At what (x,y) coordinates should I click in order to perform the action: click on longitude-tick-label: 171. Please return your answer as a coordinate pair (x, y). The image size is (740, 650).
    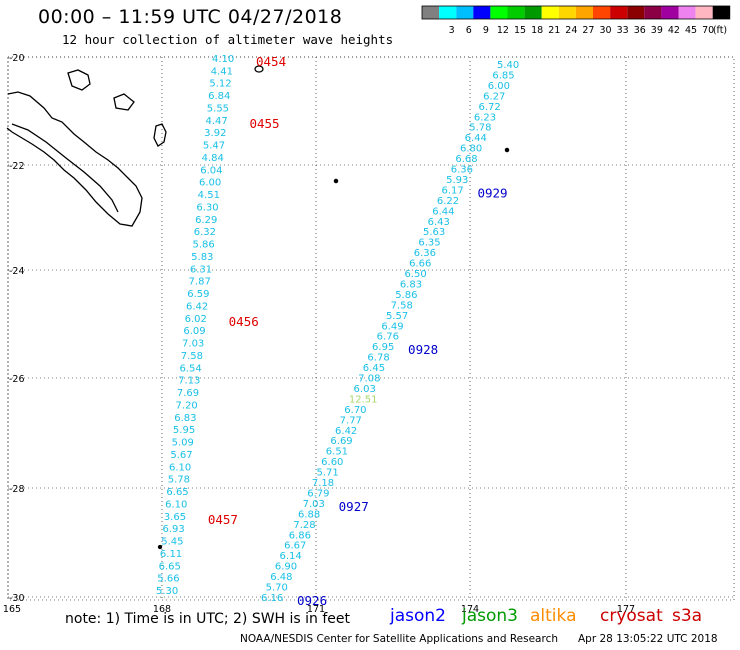
    Looking at the image, I should click on (316, 609).